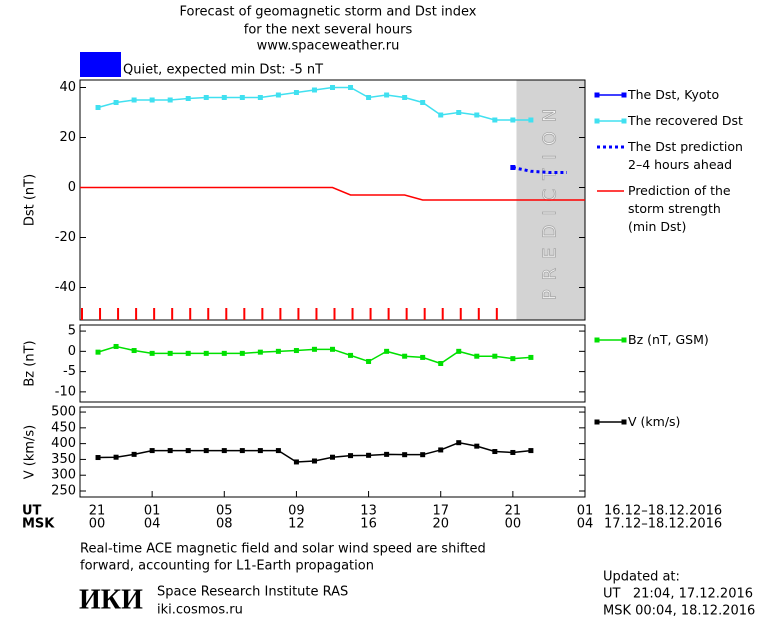 The height and width of the screenshot is (620, 760). I want to click on y-tick-label: 0, so click(72, 187).